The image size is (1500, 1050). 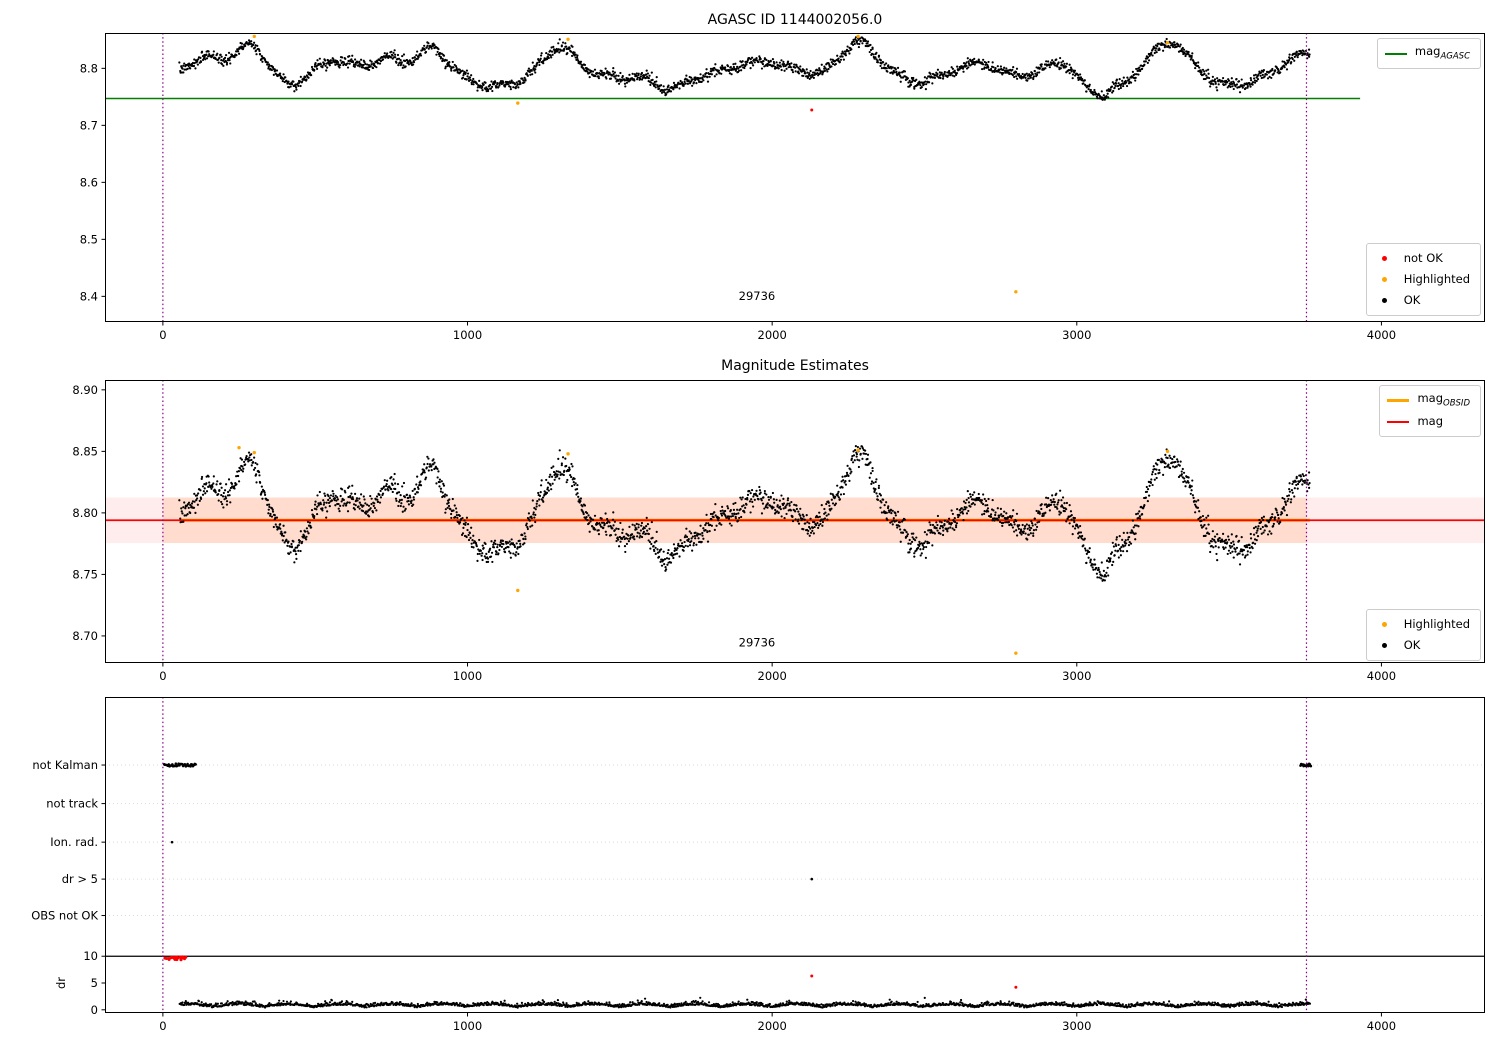 What do you see at coordinates (795, 366) in the screenshot?
I see `chart-title-magnitude-estimates: Magnitude Estimates` at bounding box center [795, 366].